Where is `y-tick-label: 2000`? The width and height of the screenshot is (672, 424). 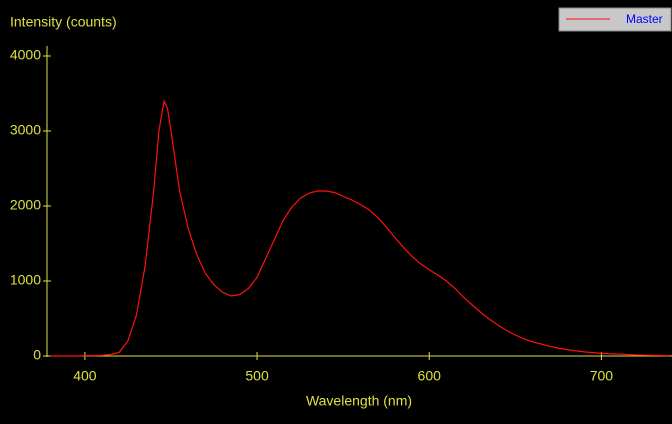 y-tick-label: 2000 is located at coordinates (25, 205).